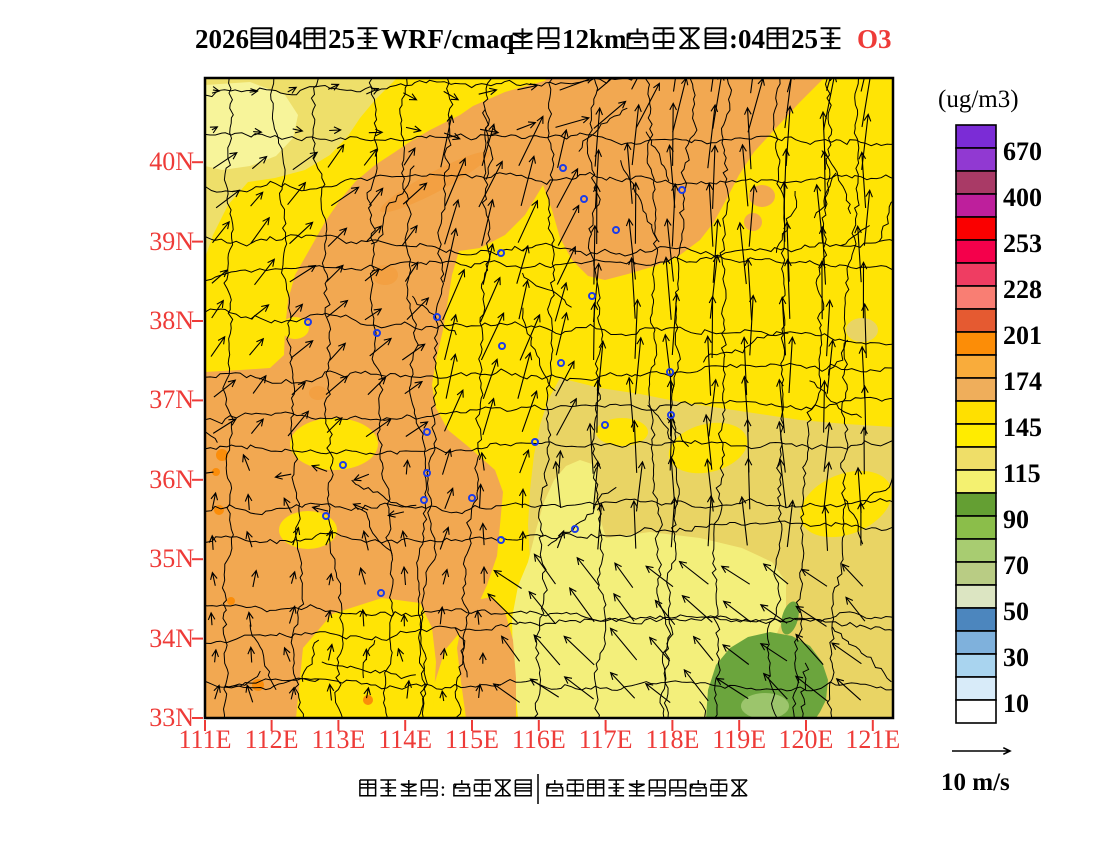 The width and height of the screenshot is (1100, 855). Describe the element at coordinates (1016, 703) in the screenshot. I see `svg-text: 10` at that location.